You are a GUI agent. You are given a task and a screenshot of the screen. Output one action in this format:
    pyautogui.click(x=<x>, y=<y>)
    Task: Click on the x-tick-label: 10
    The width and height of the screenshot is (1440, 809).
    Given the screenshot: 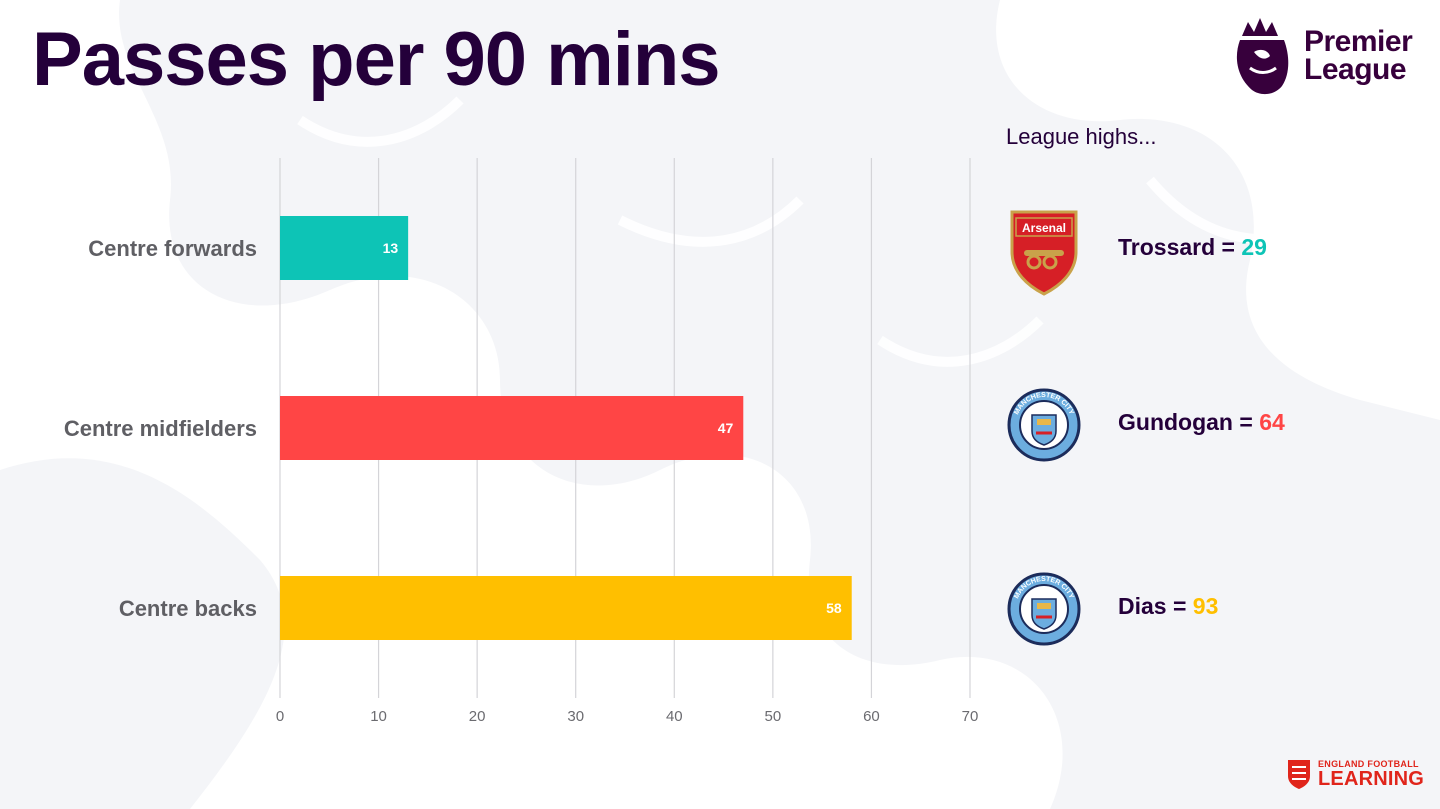 What is the action you would take?
    pyautogui.click(x=378, y=716)
    